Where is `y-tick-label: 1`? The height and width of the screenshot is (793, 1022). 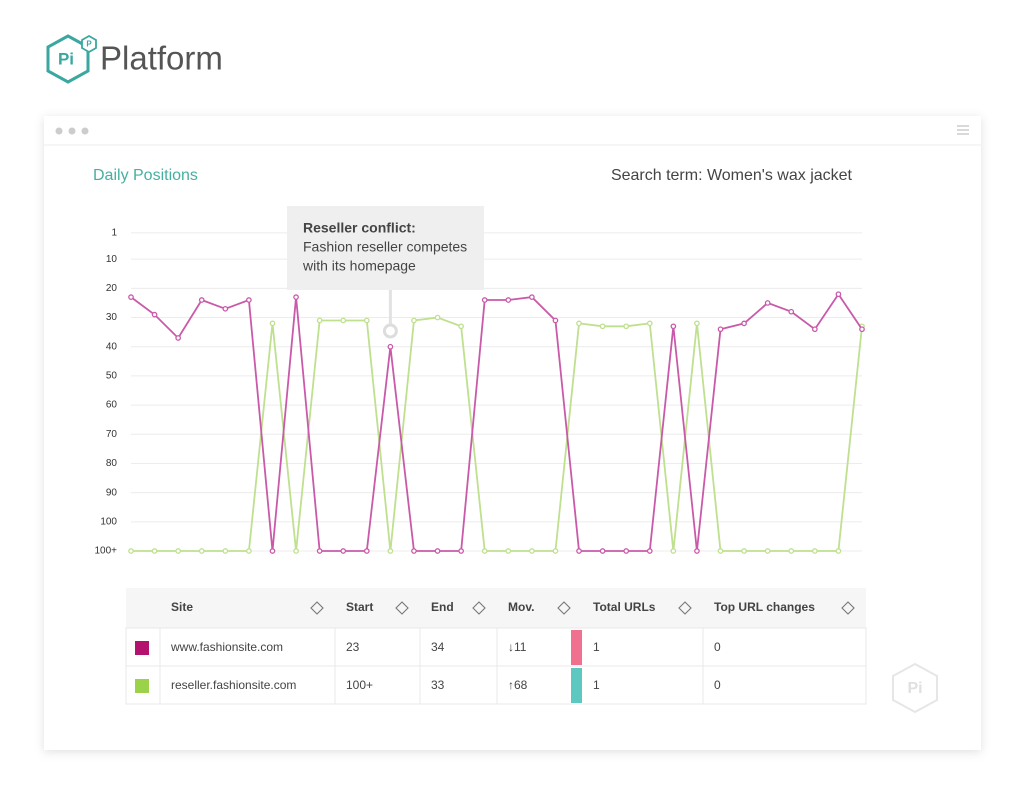
y-tick-label: 1 is located at coordinates (114, 233).